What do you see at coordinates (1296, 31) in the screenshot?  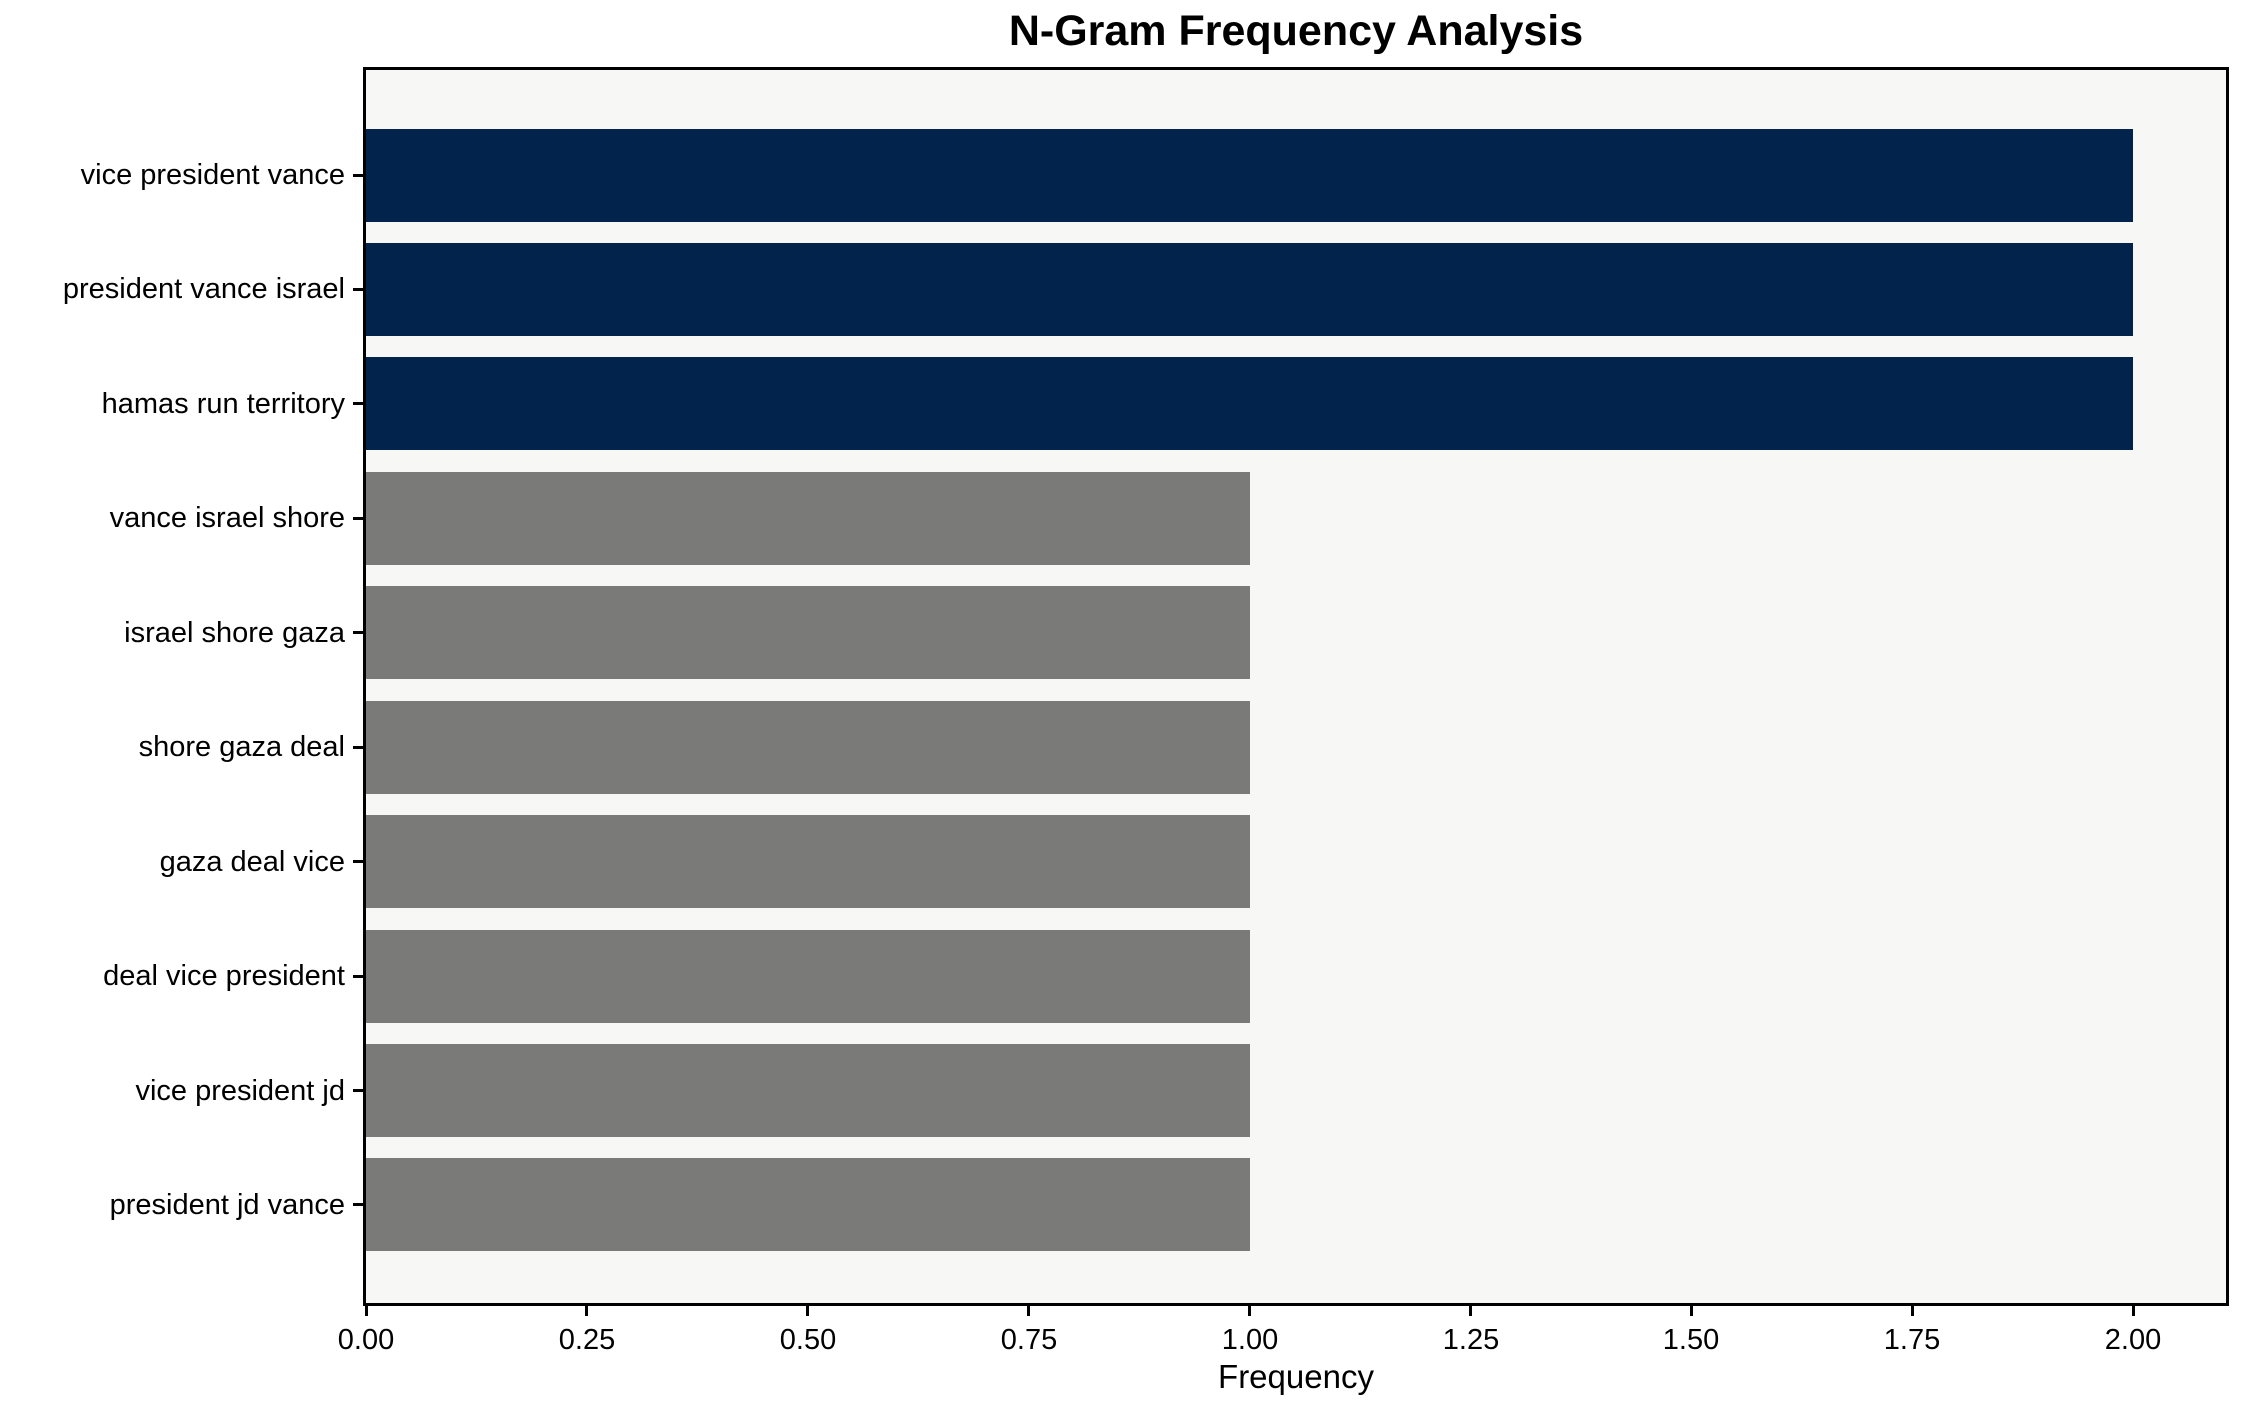 I see `chart-title: N-Gram Frequency Analysis` at bounding box center [1296, 31].